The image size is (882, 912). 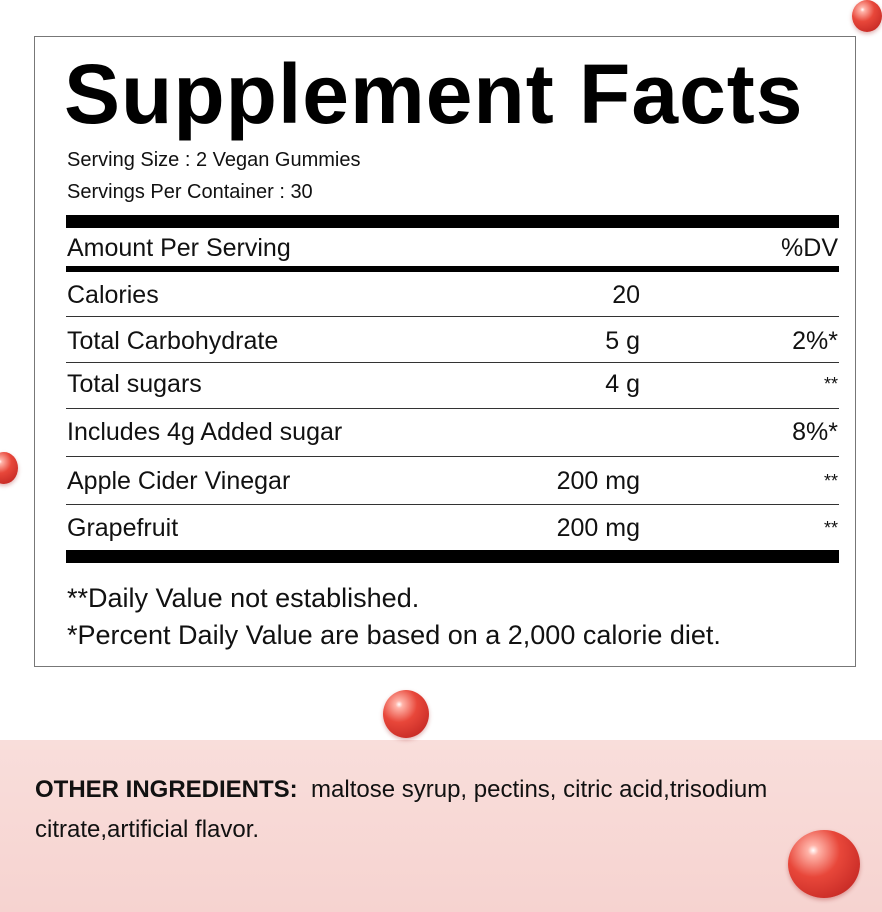 What do you see at coordinates (179, 481) in the screenshot?
I see `row-name: Apple Cider Vinegar` at bounding box center [179, 481].